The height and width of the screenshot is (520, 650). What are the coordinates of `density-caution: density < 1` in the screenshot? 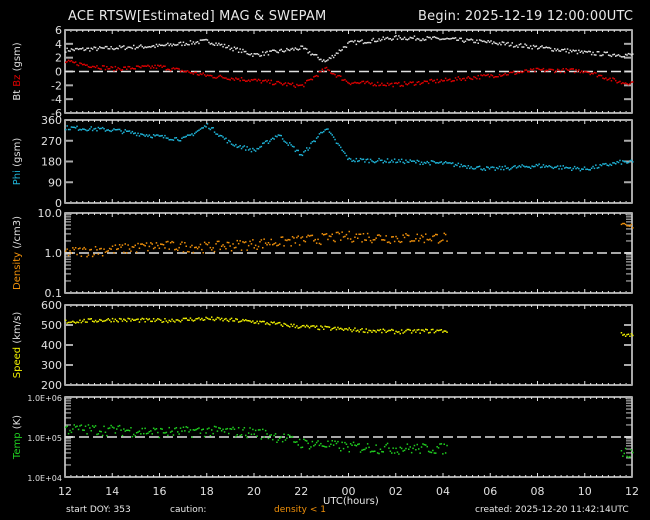 It's located at (300, 510).